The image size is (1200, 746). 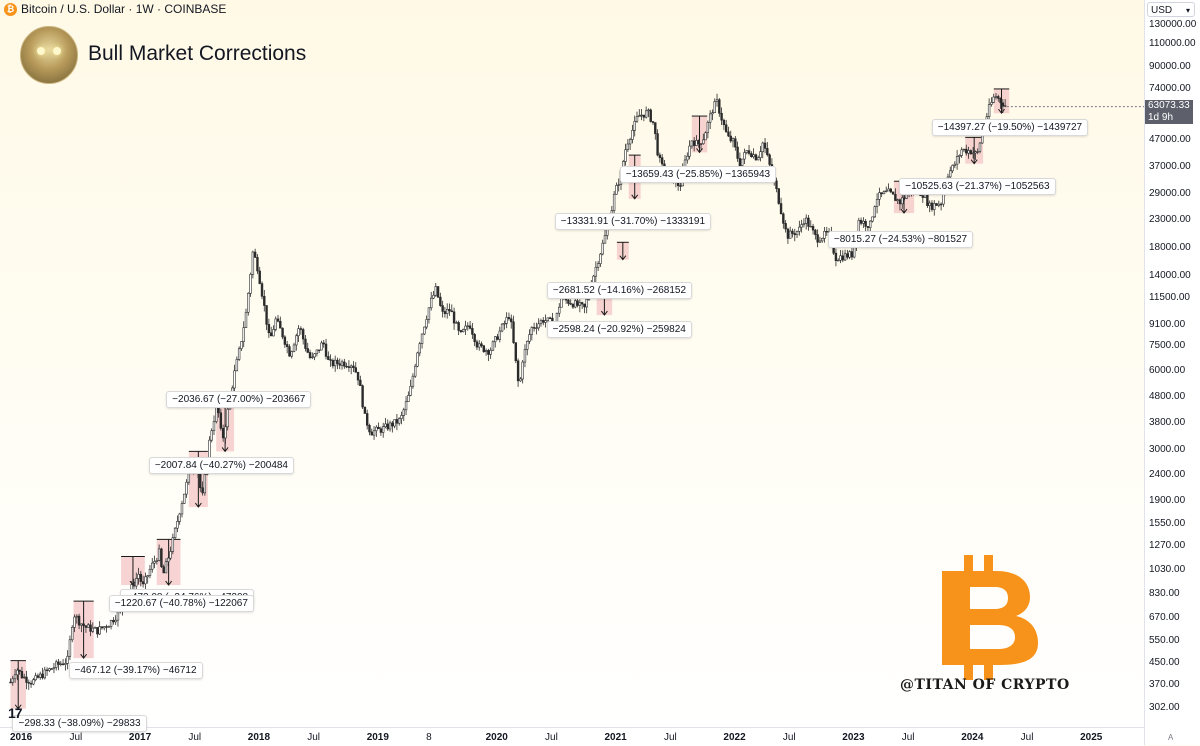 I want to click on correction-label: −298.33 (−38.09%) −29833, so click(x=79, y=723).